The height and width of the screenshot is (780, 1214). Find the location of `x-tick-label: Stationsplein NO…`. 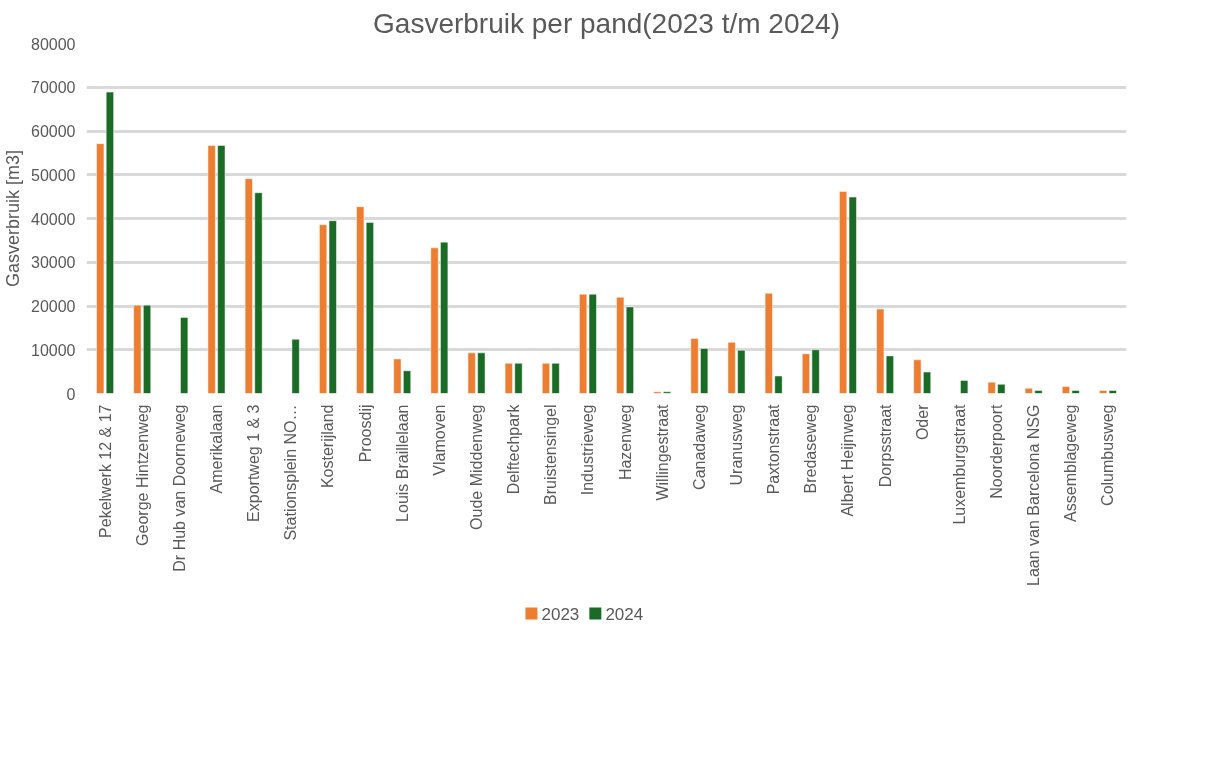

x-tick-label: Stationsplein NO… is located at coordinates (291, 472).